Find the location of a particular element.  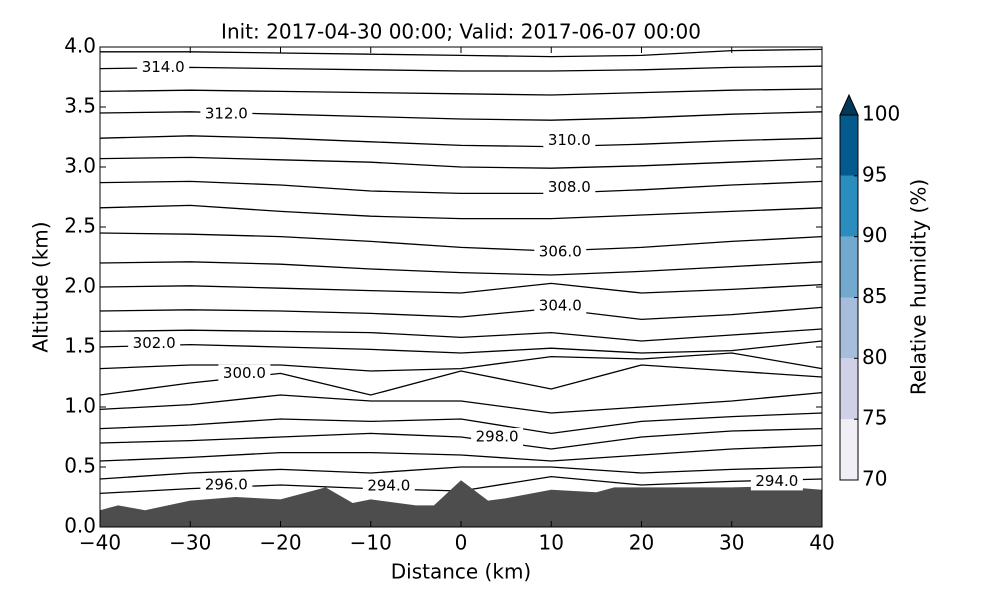

colorbar-tick-label: 100 is located at coordinates (881, 114).